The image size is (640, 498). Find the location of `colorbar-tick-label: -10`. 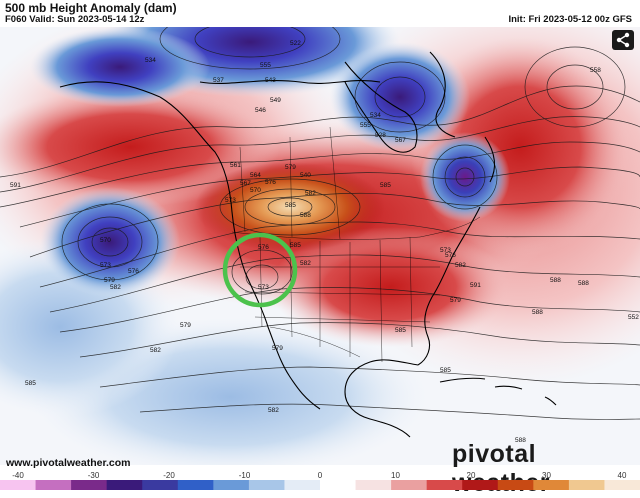

colorbar-tick-label: -10 is located at coordinates (244, 475).